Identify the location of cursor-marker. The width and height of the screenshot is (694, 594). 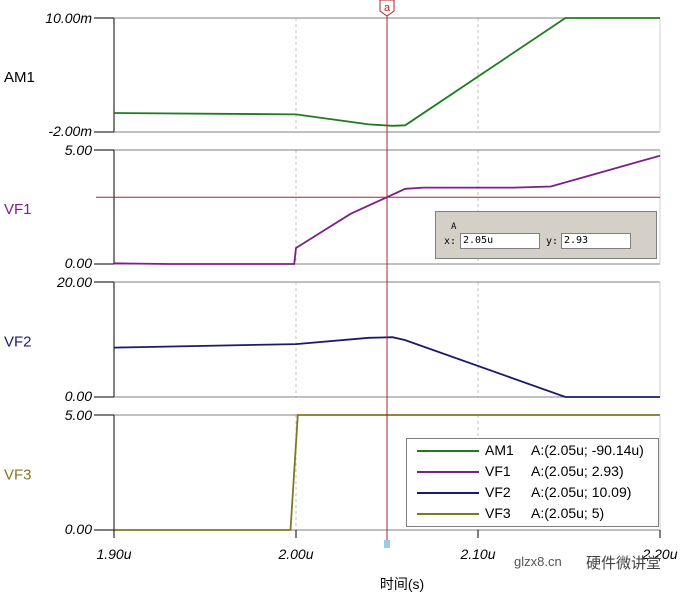
(387, 8).